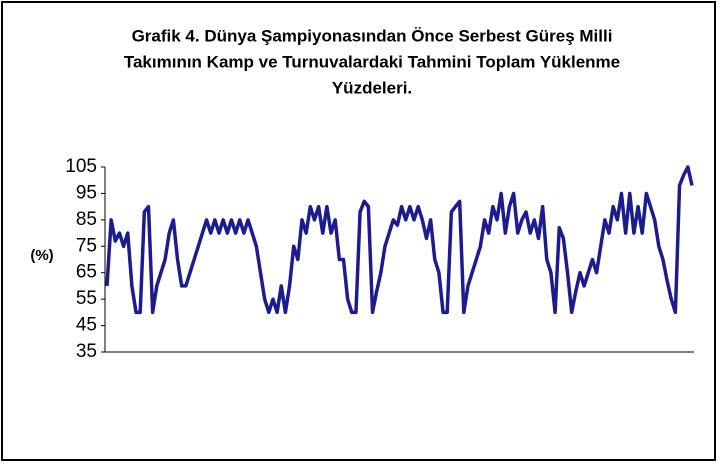 The height and width of the screenshot is (466, 720). What do you see at coordinates (86, 325) in the screenshot?
I see `y-tick-label: 45` at bounding box center [86, 325].